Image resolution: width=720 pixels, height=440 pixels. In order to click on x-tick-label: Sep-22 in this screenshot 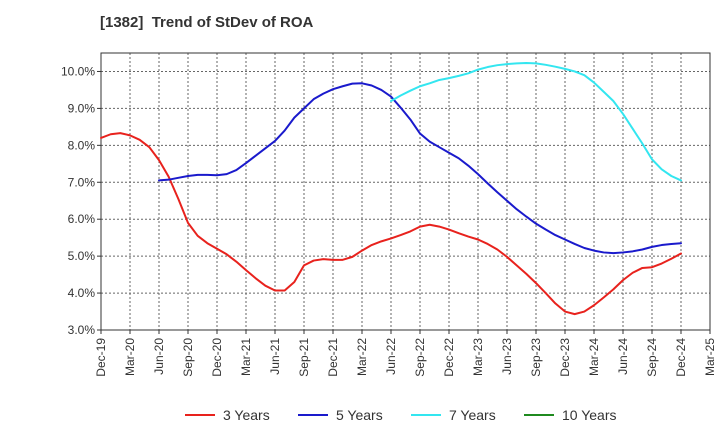, I will do `click(420, 357)`.